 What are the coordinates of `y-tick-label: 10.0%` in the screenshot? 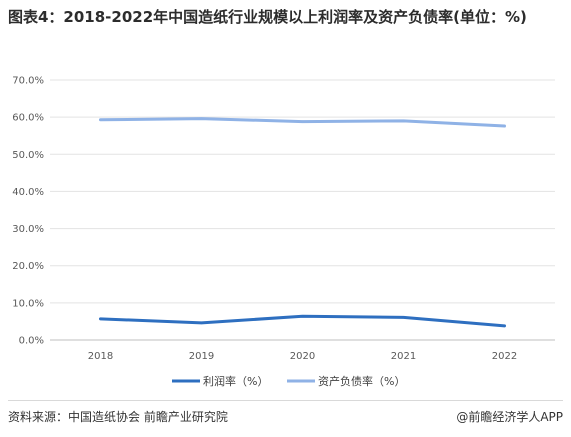 It's located at (28, 303).